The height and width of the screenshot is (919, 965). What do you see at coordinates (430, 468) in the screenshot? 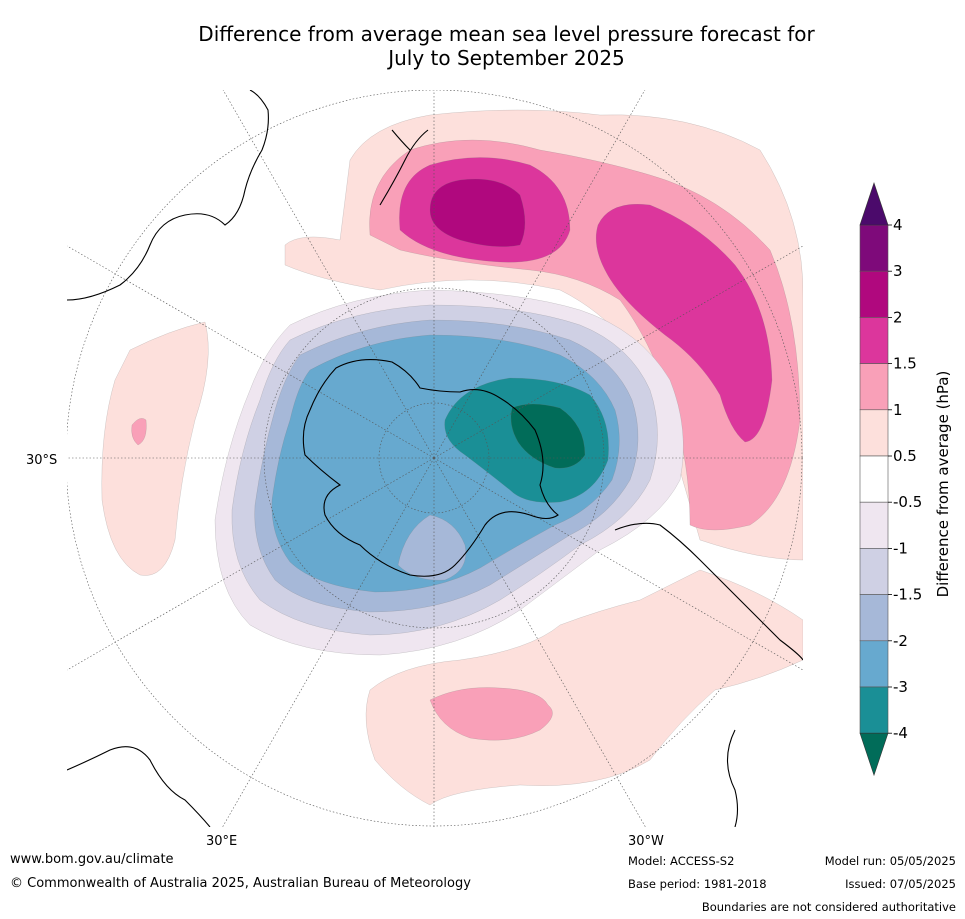
I see `antarctica-coast` at bounding box center [430, 468].